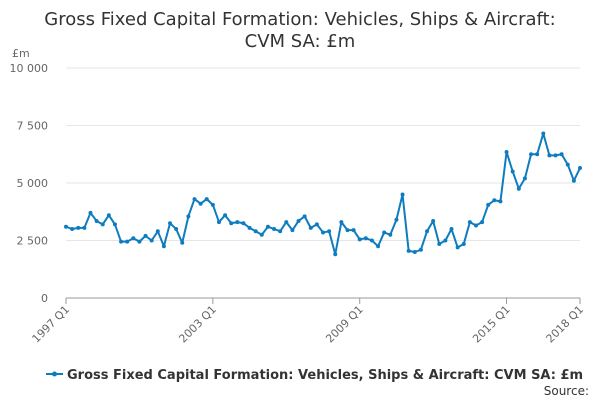 This screenshot has width=600, height=400. What do you see at coordinates (565, 324) in the screenshot?
I see `x-tick-label: 2018 Q1` at bounding box center [565, 324].